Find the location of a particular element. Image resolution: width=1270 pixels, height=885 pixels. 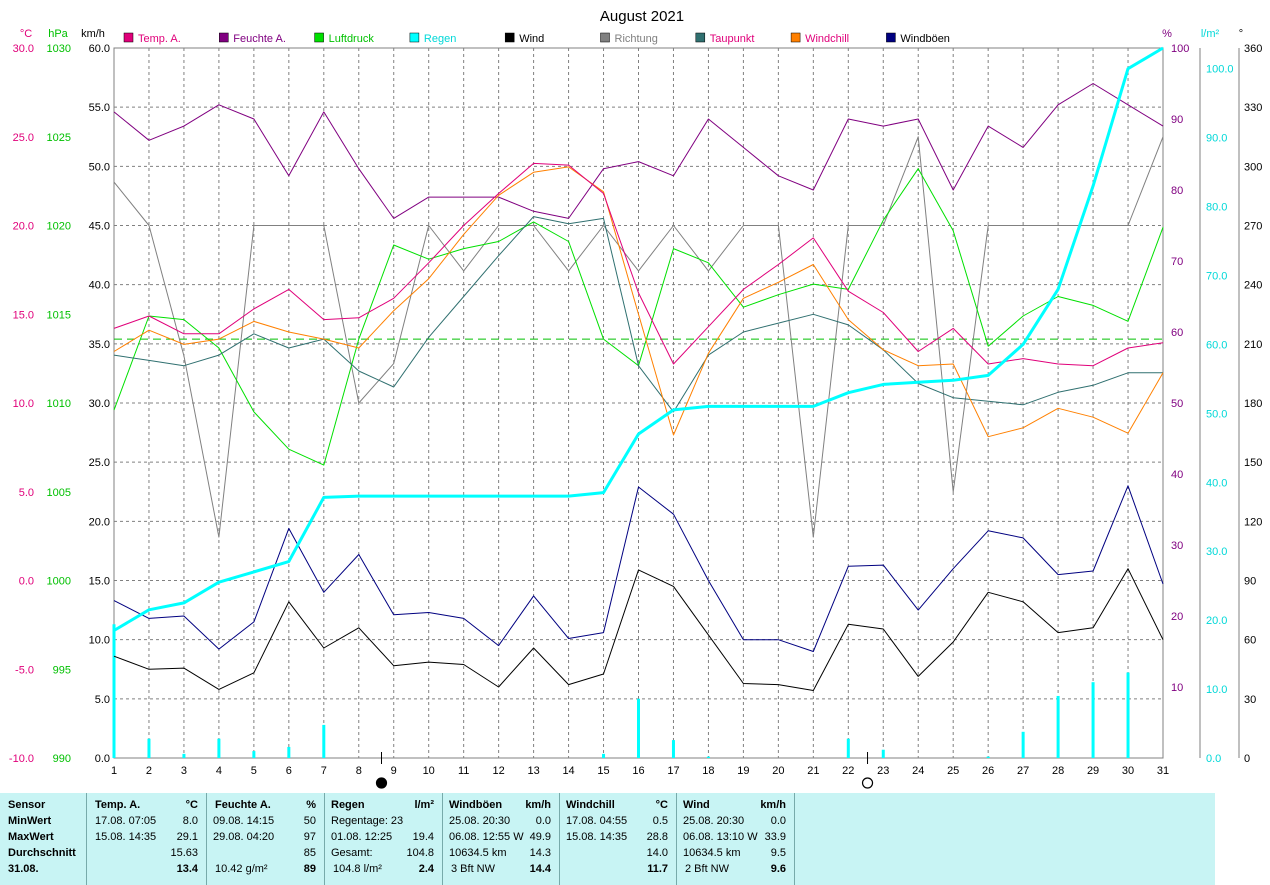

direction-tick-label: 60 is located at coordinates (1250, 641).